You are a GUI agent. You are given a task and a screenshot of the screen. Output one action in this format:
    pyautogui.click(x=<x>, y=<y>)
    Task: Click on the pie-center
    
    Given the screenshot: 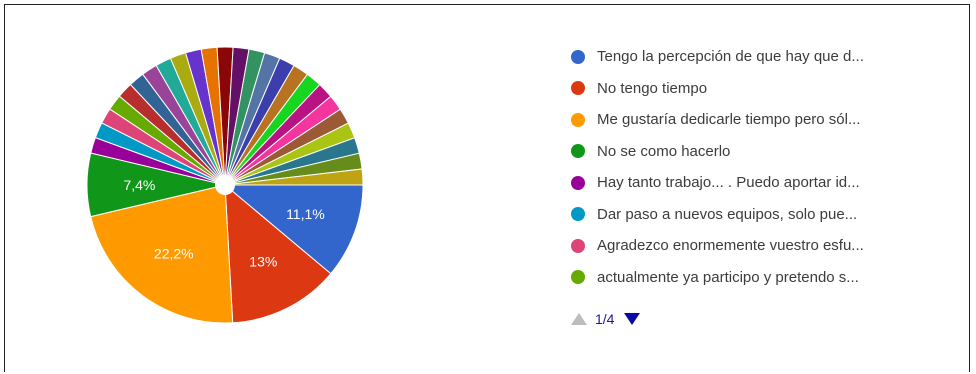 What is the action you would take?
    pyautogui.click(x=225, y=185)
    